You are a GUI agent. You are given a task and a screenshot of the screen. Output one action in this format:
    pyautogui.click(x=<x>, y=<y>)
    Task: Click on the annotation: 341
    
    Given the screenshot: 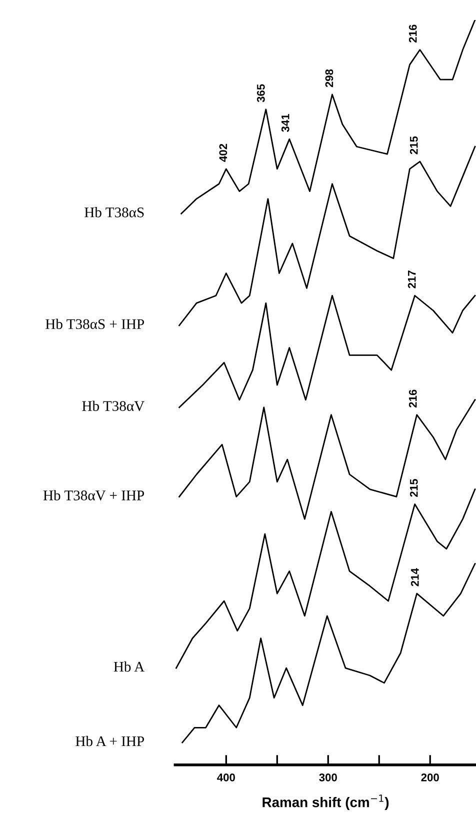 What is the action you would take?
    pyautogui.click(x=285, y=123)
    